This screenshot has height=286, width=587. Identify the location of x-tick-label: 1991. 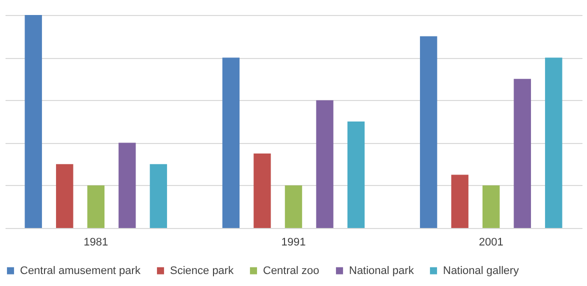
(293, 242).